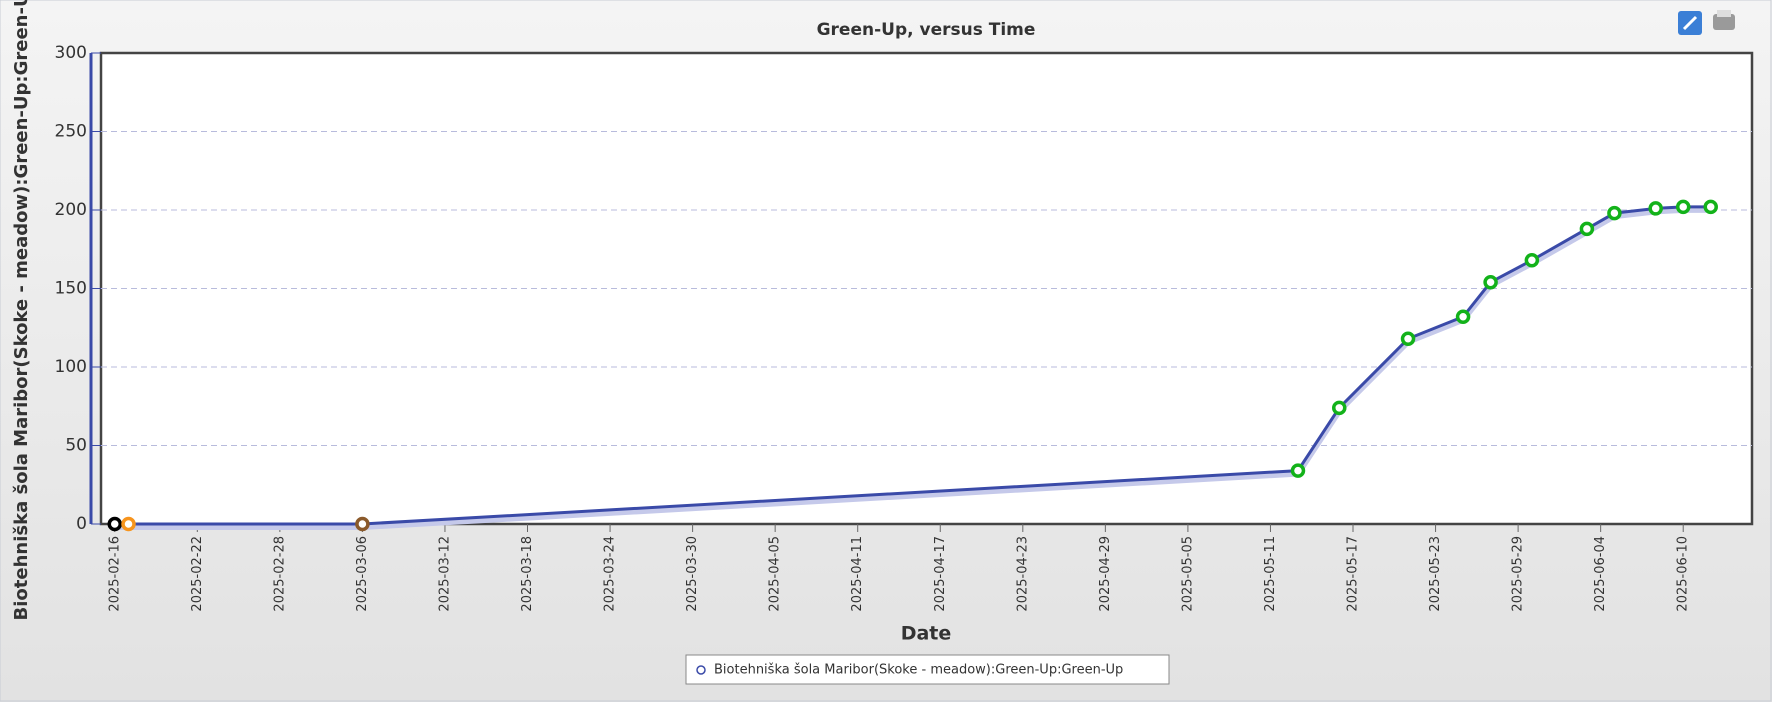 The image size is (1772, 702). I want to click on x-tick-label: 2025-02-22, so click(197, 574).